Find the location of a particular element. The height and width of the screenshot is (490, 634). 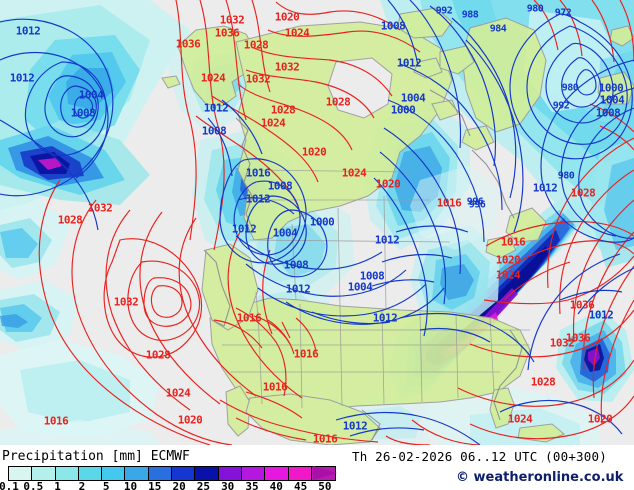

isobar-label: 984 is located at coordinates (498, 29).